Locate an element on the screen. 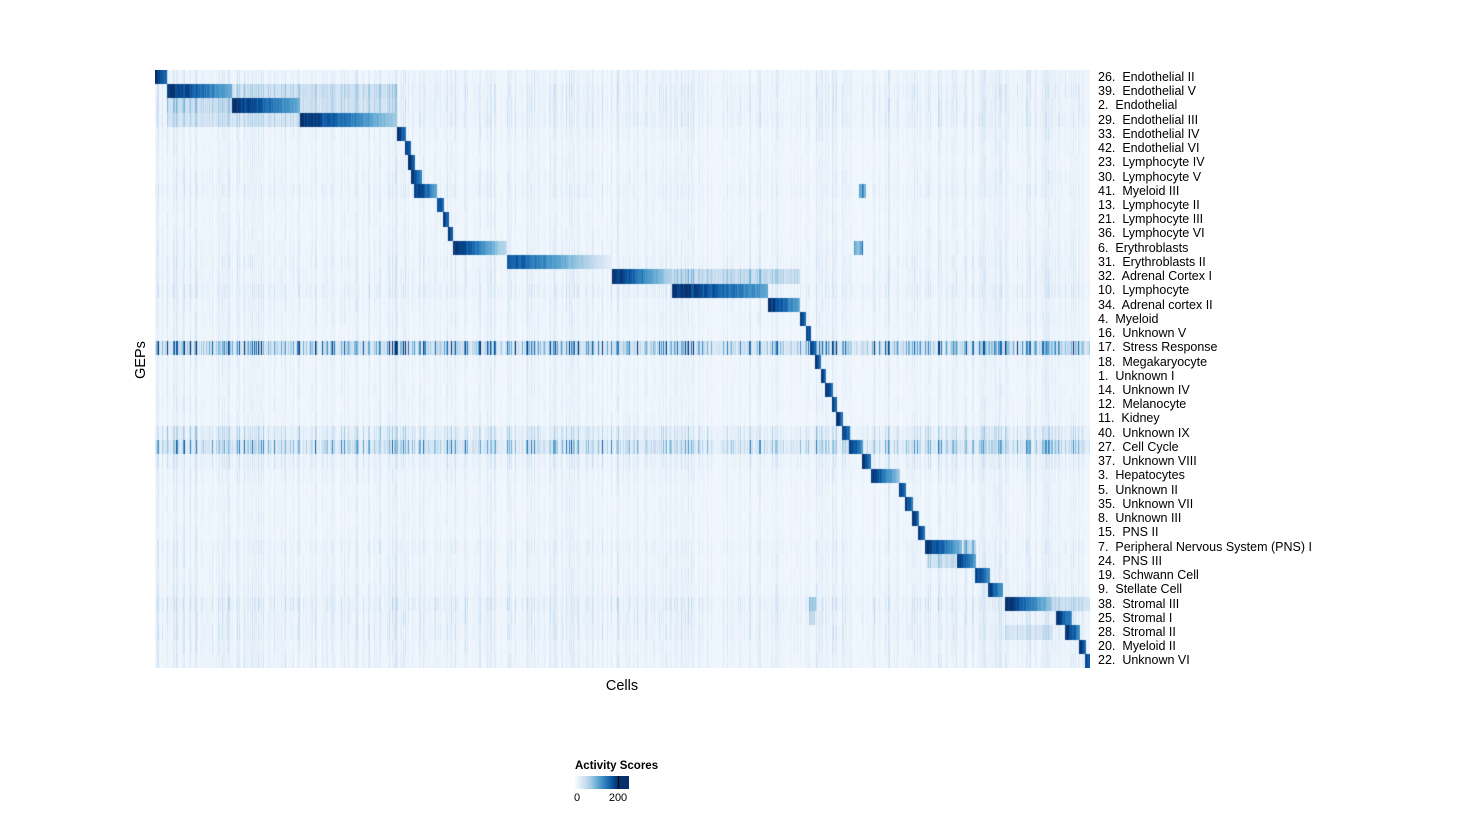 This screenshot has height=815, width=1457. row-label: 2. Endothelial is located at coordinates (1138, 105).